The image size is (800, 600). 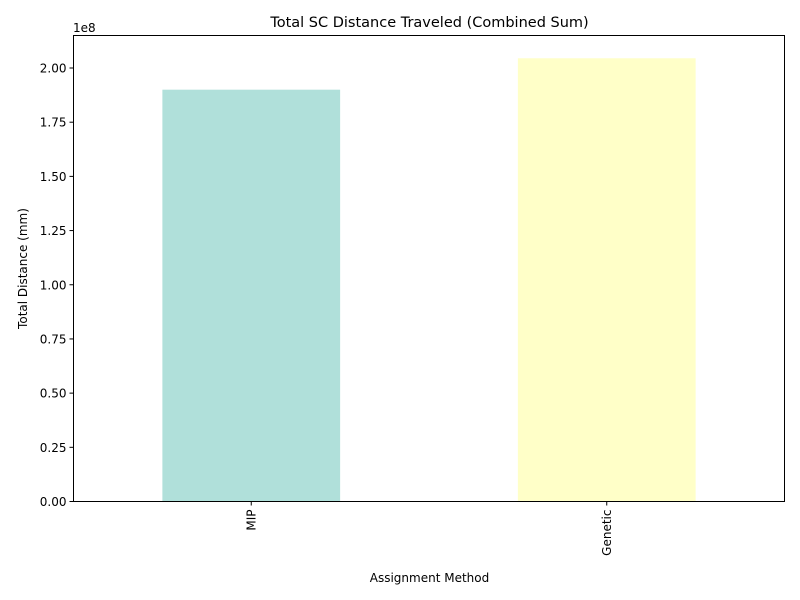 I want to click on y-tick-label: 0.50, so click(x=53, y=394).